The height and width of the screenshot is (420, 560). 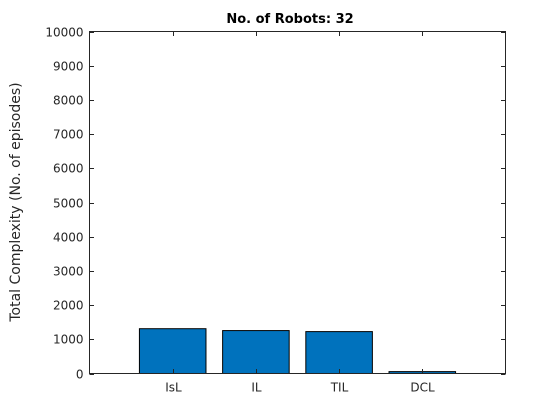 What do you see at coordinates (68, 238) in the screenshot?
I see `y-tick-label: 4000` at bounding box center [68, 238].